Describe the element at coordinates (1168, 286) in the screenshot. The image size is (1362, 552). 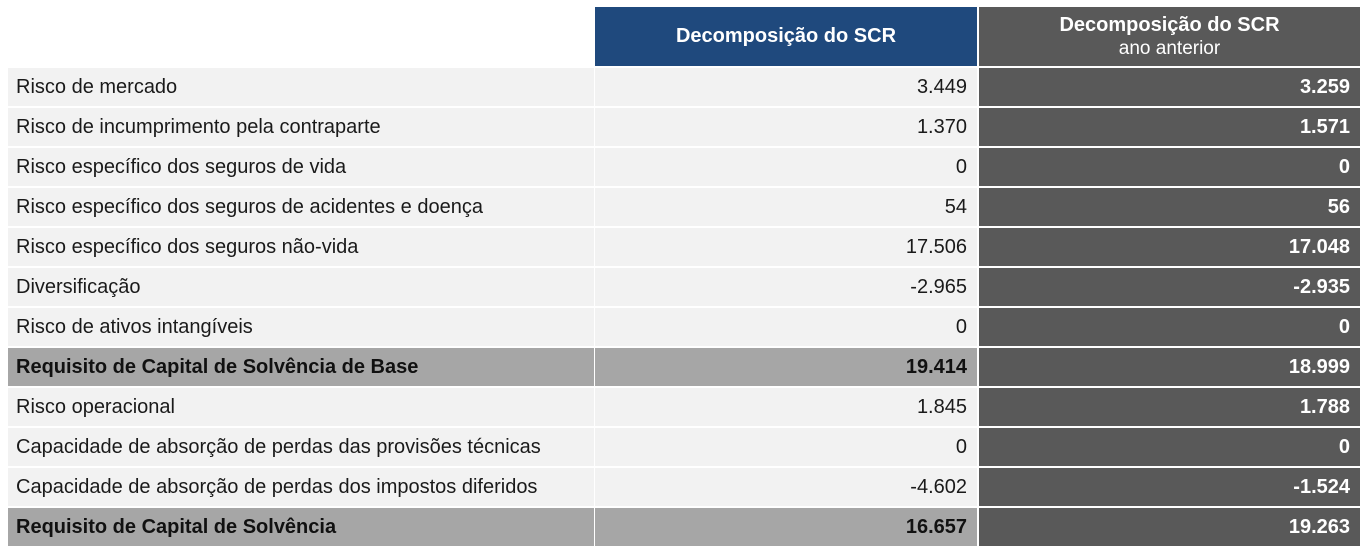
I see `row-previous-value: -2.935` at that location.